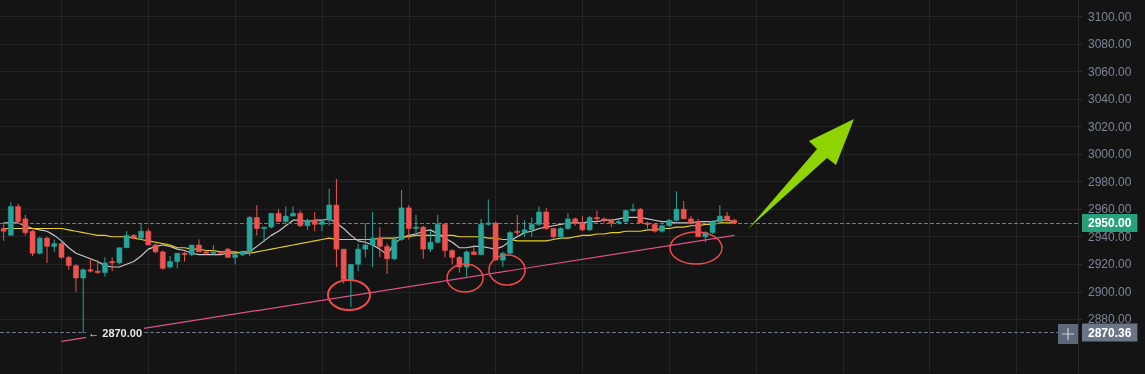 This screenshot has height=374, width=1145. Describe the element at coordinates (1110, 291) in the screenshot. I see `y-tick-label: 2900.00` at that location.